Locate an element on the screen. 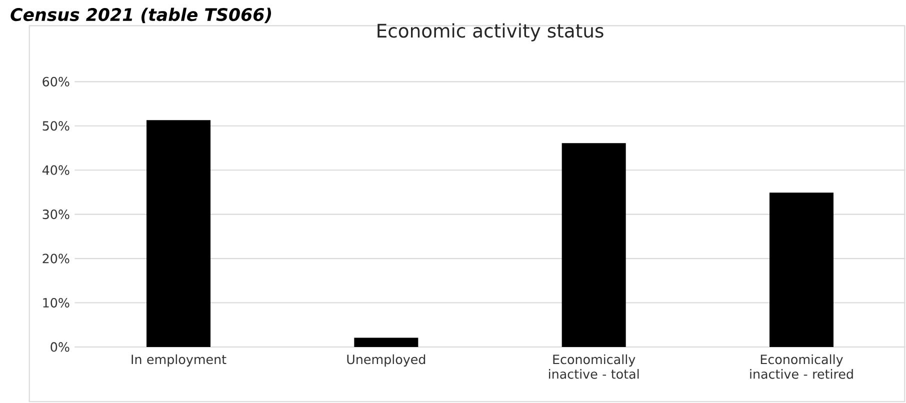 The width and height of the screenshot is (906, 403). y-tick-label: 20% is located at coordinates (56, 259).